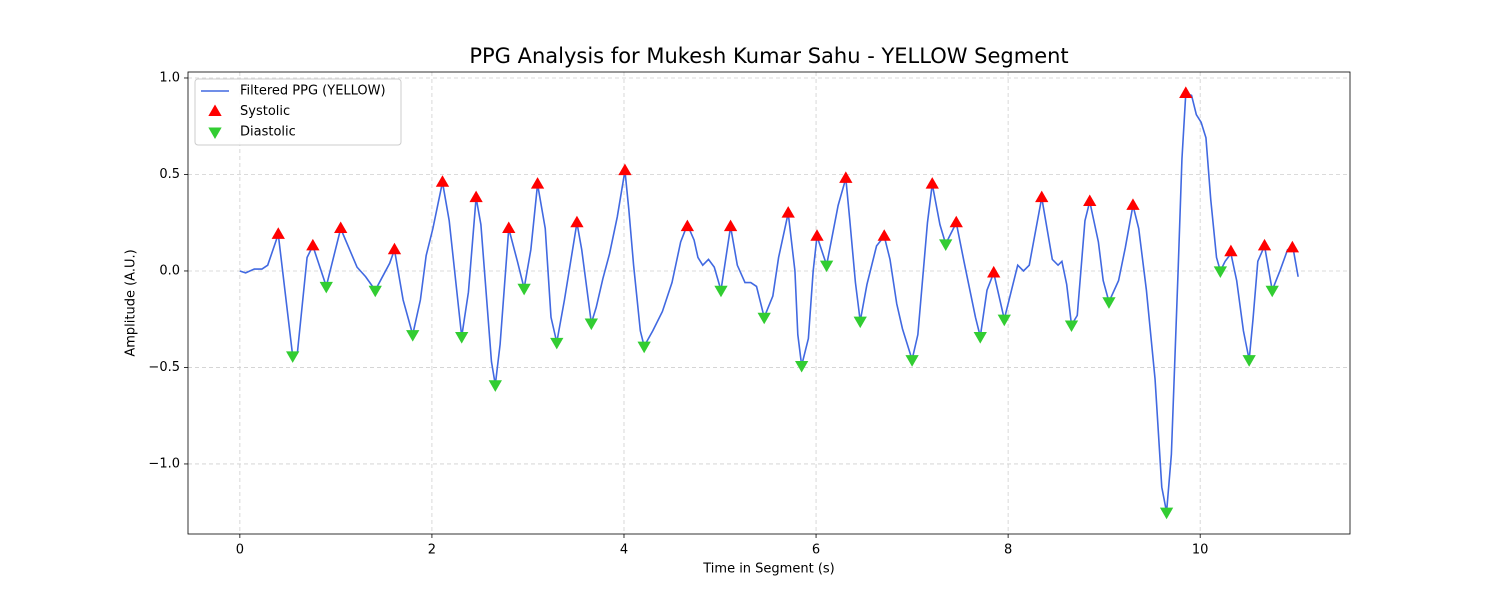 This screenshot has height=600, width=1500. Describe the element at coordinates (1200, 550) in the screenshot. I see `x-tick-label: 10` at that location.